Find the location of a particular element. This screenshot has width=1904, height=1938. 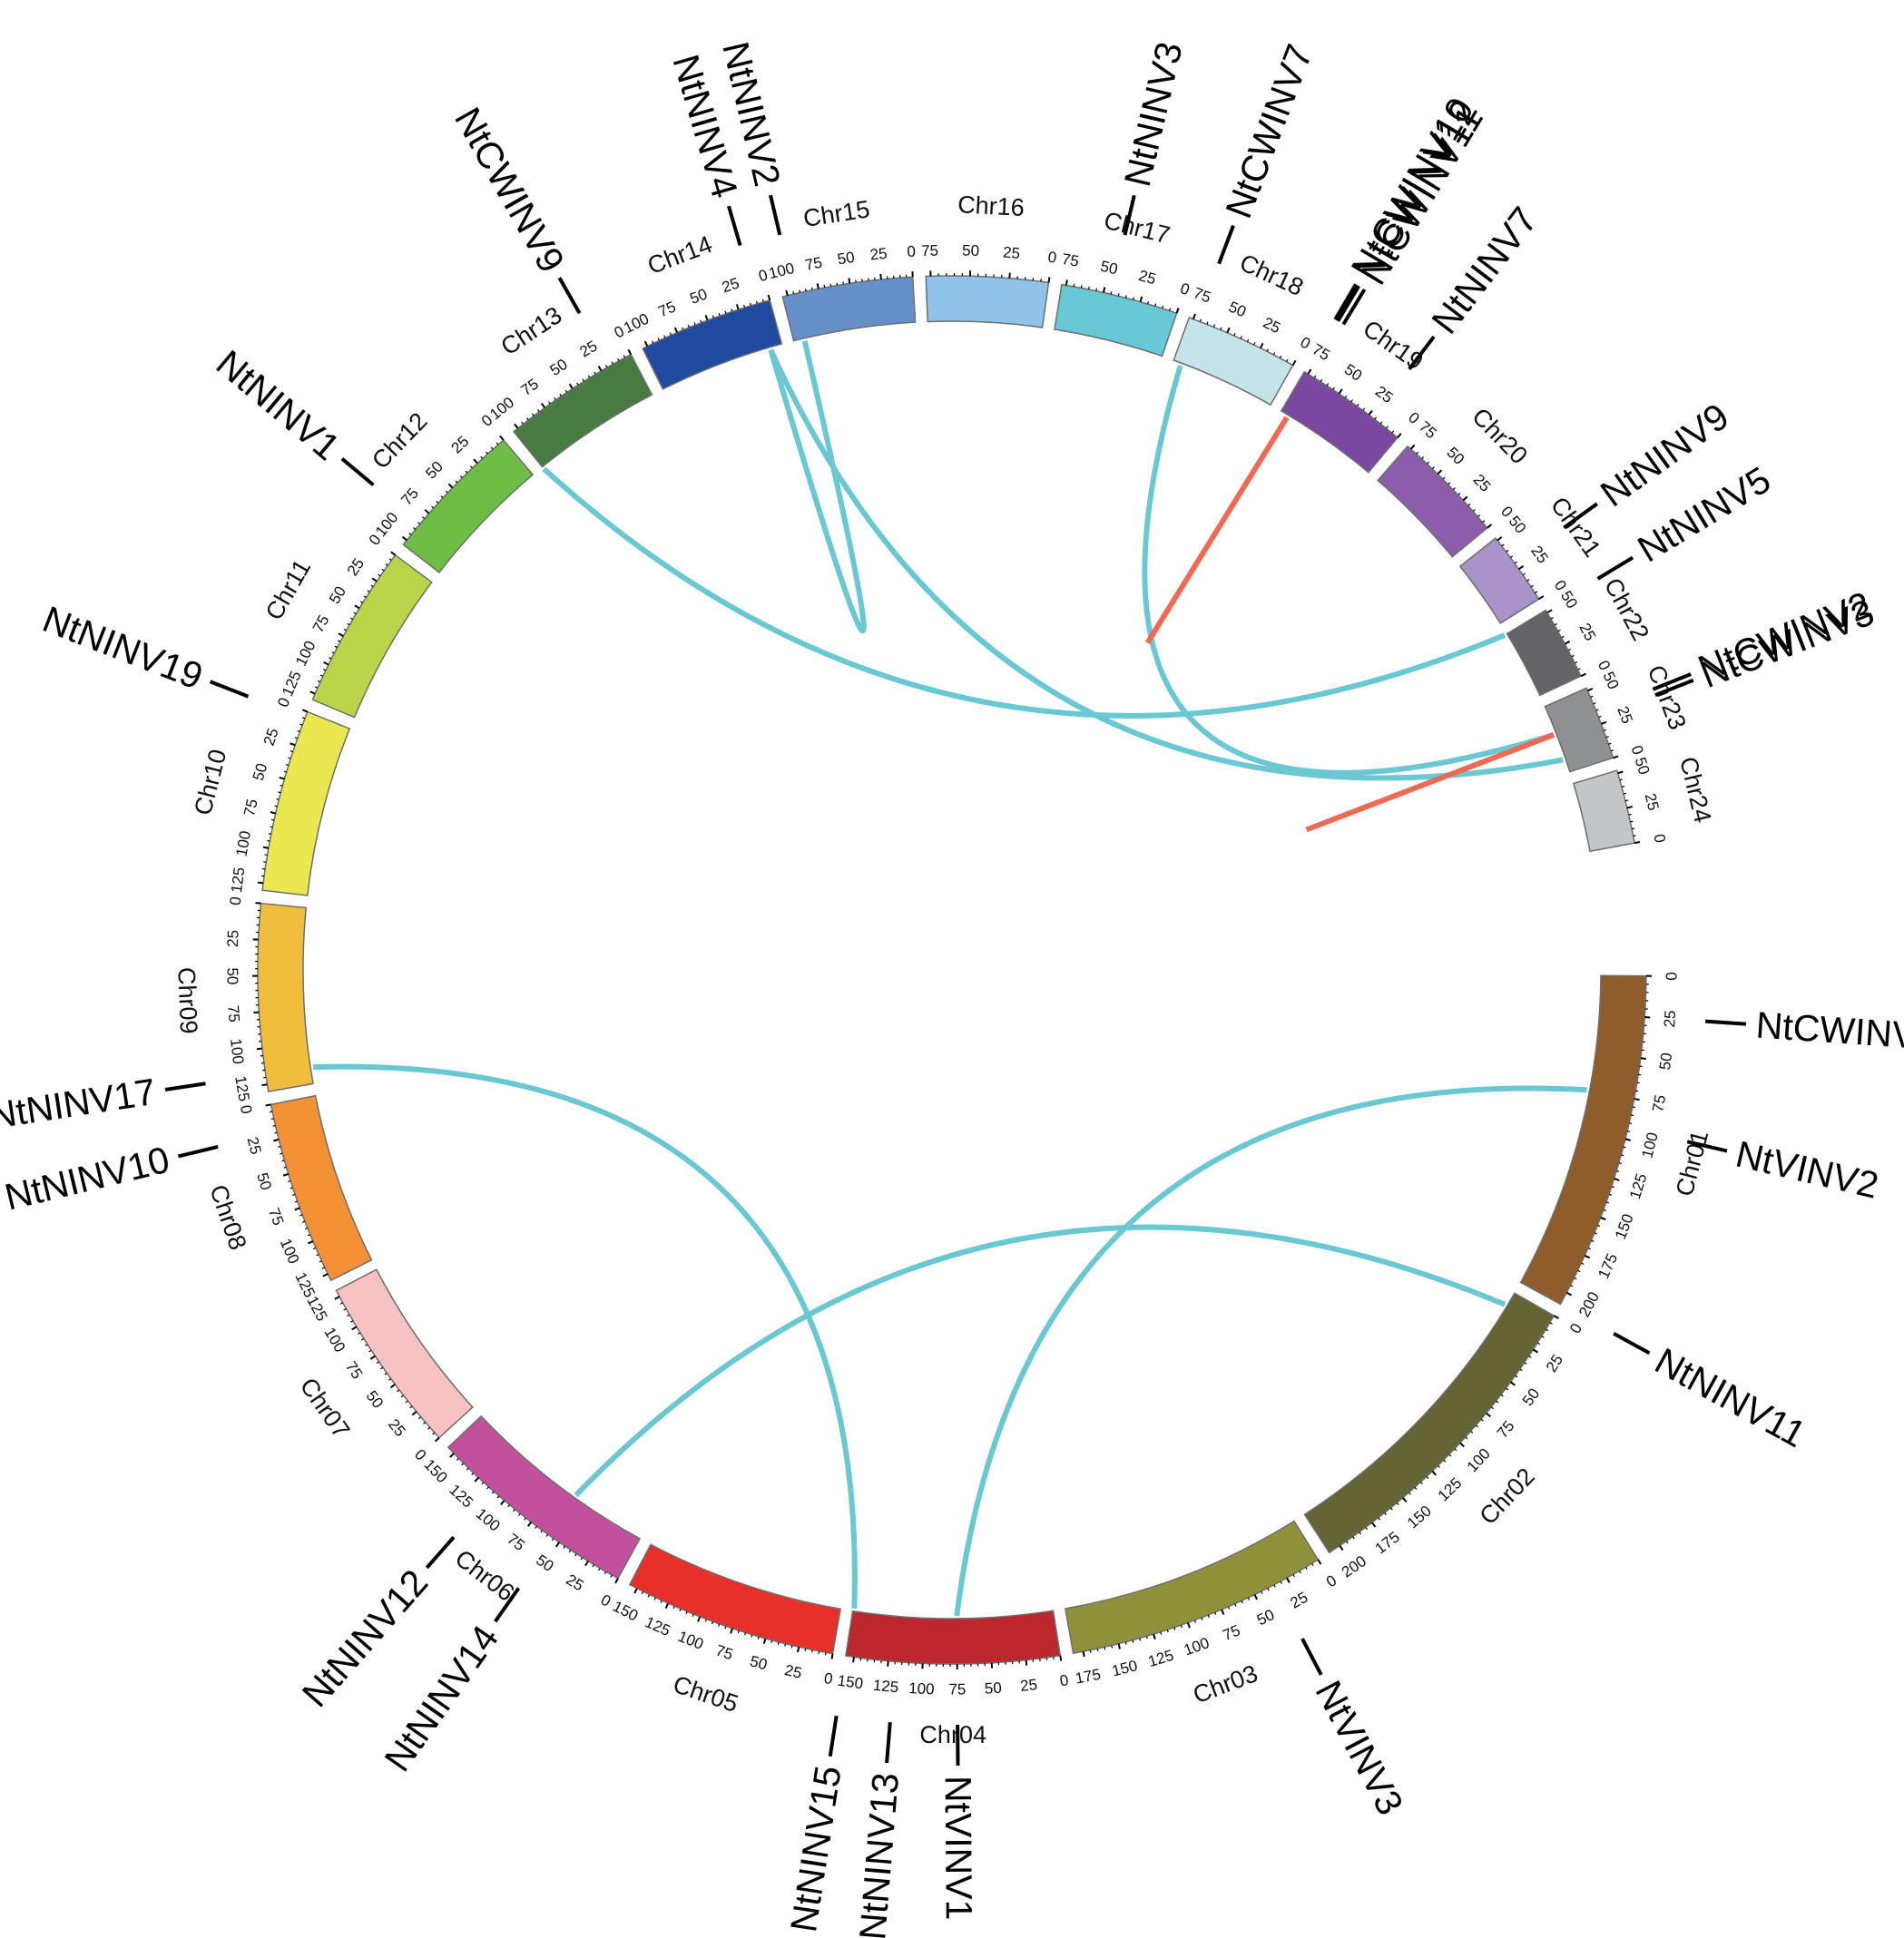

chromosome-chr18: 0 25 50 75 Chr18 is located at coordinates (1243, 328).